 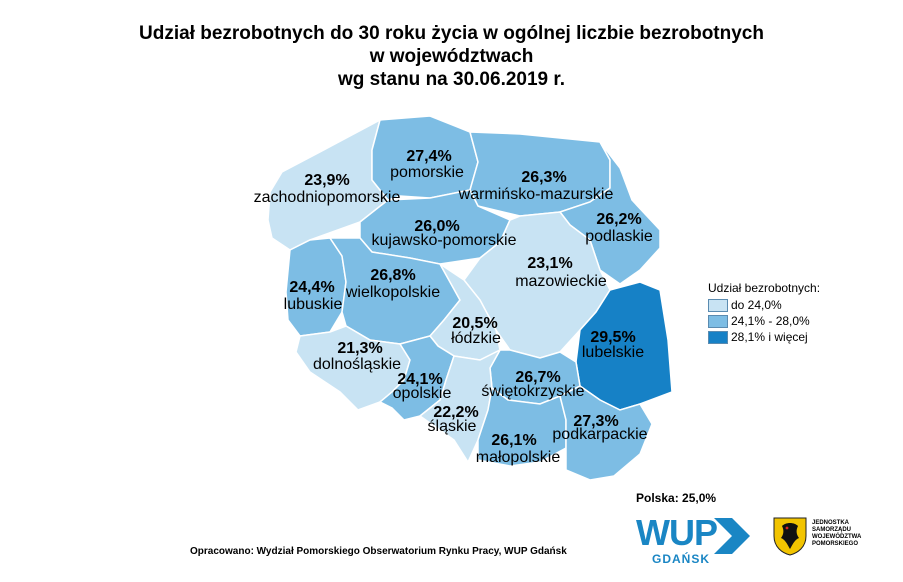 What do you see at coordinates (537, 377) in the screenshot?
I see `value-label-swietokrzyskie: 26,7%` at bounding box center [537, 377].